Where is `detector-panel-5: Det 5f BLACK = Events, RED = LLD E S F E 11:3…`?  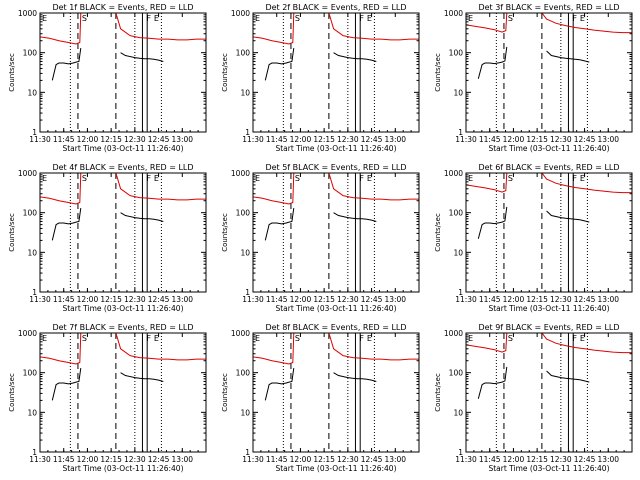
detector-panel-5: Det 5f BLACK = Events, RED = LLD E S F E 11:3… is located at coordinates (319, 240).